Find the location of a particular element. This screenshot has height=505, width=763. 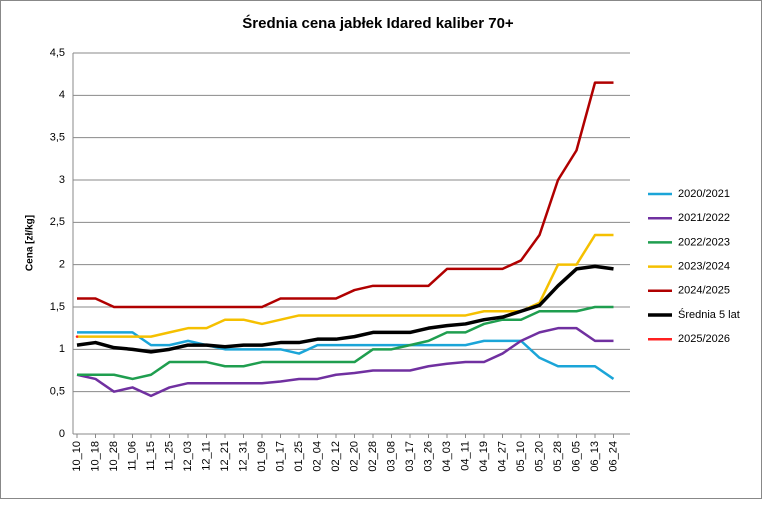

y-tick-label: 2,5 is located at coordinates (57, 222).